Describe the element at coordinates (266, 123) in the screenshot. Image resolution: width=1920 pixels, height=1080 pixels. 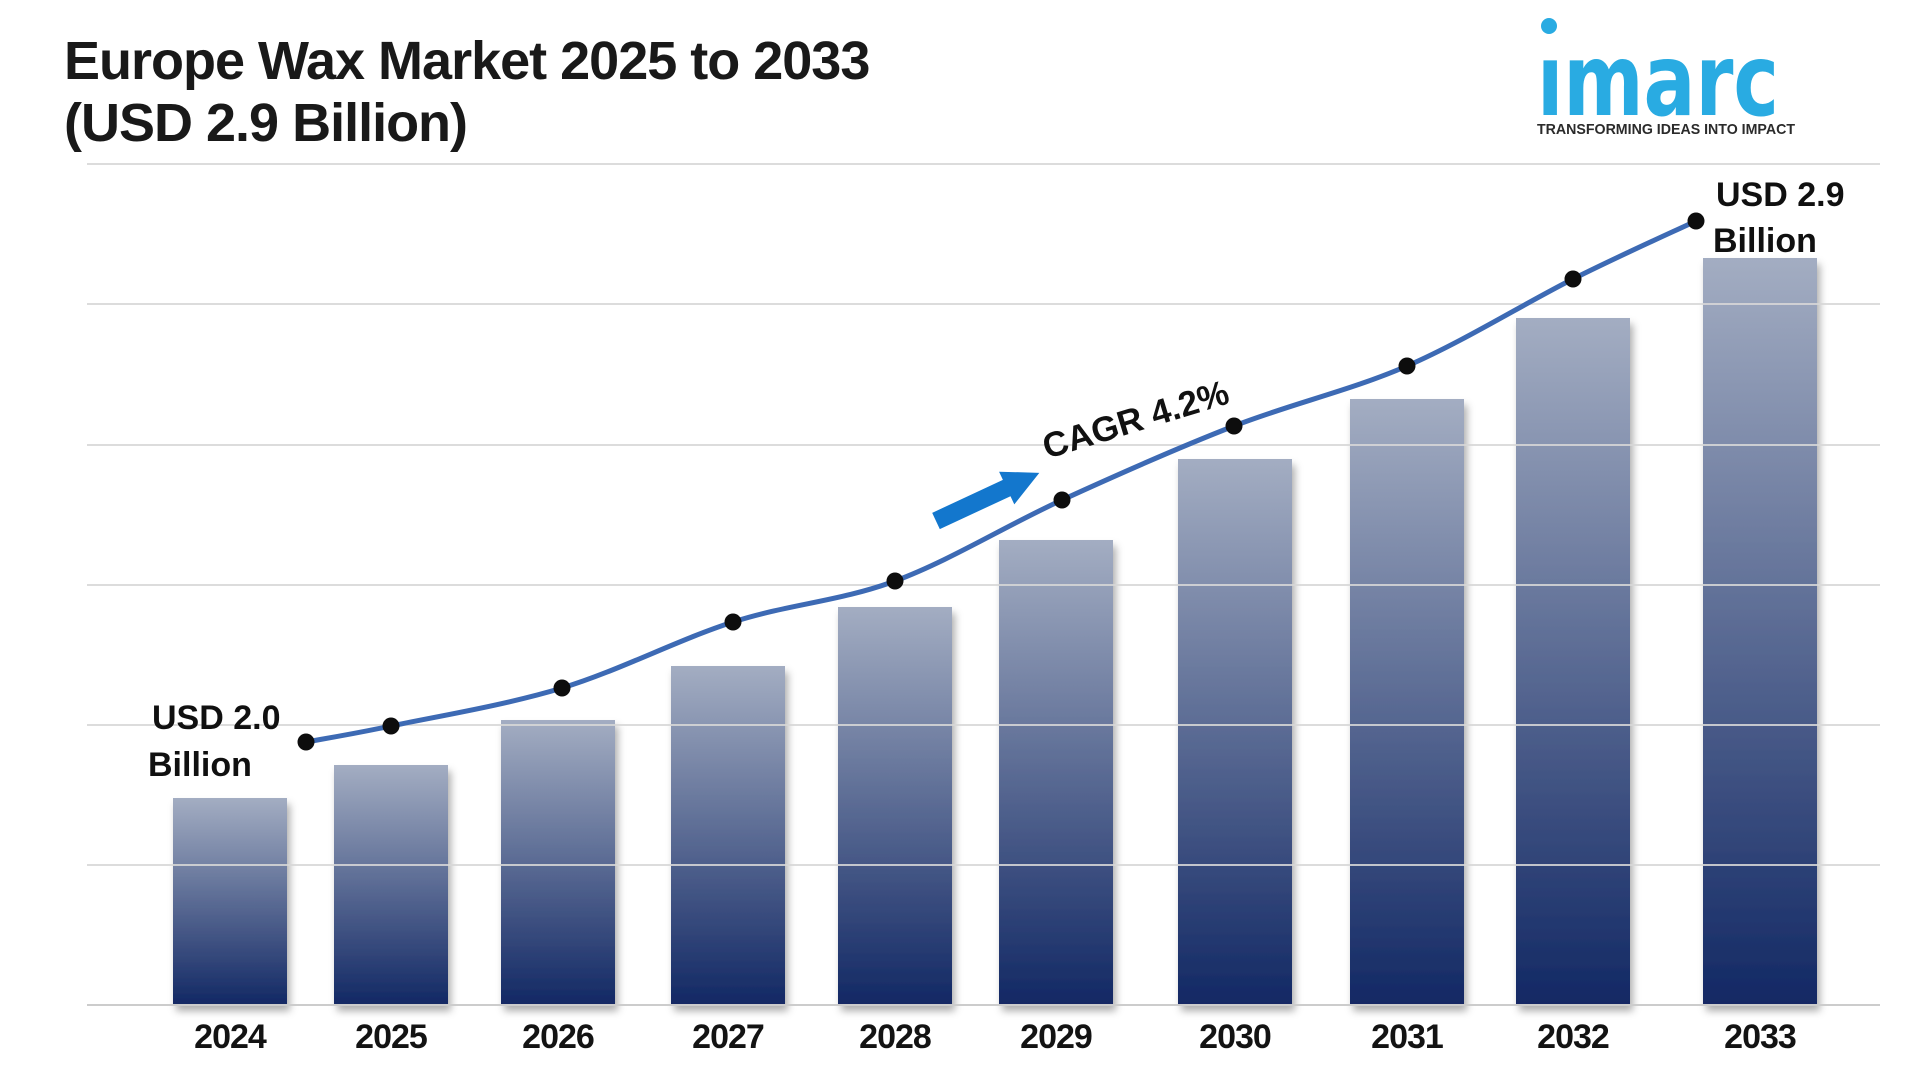
I see `chart-title-line2: (USD 2.9 Billion)` at that location.